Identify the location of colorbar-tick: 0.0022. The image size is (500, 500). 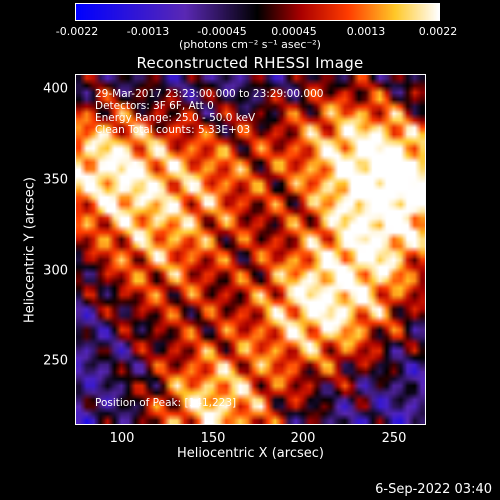
(438, 31).